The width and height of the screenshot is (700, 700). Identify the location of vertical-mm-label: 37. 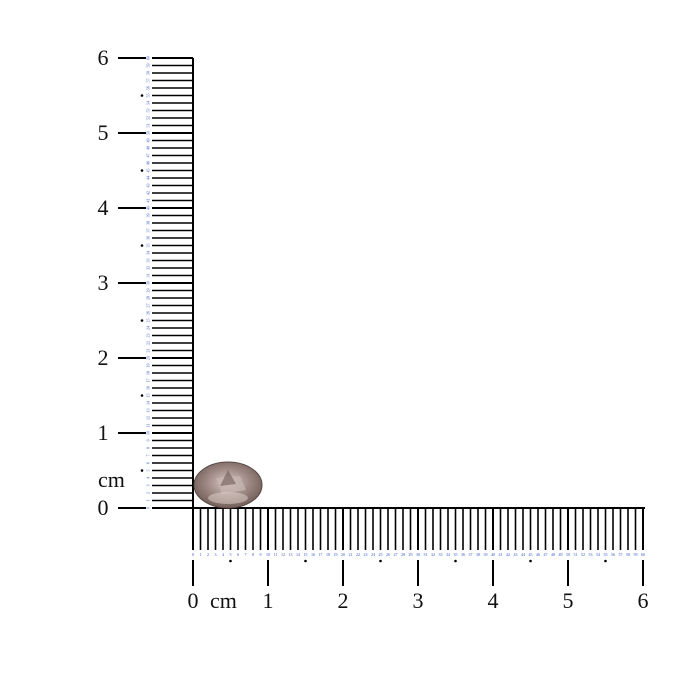
(148, 231).